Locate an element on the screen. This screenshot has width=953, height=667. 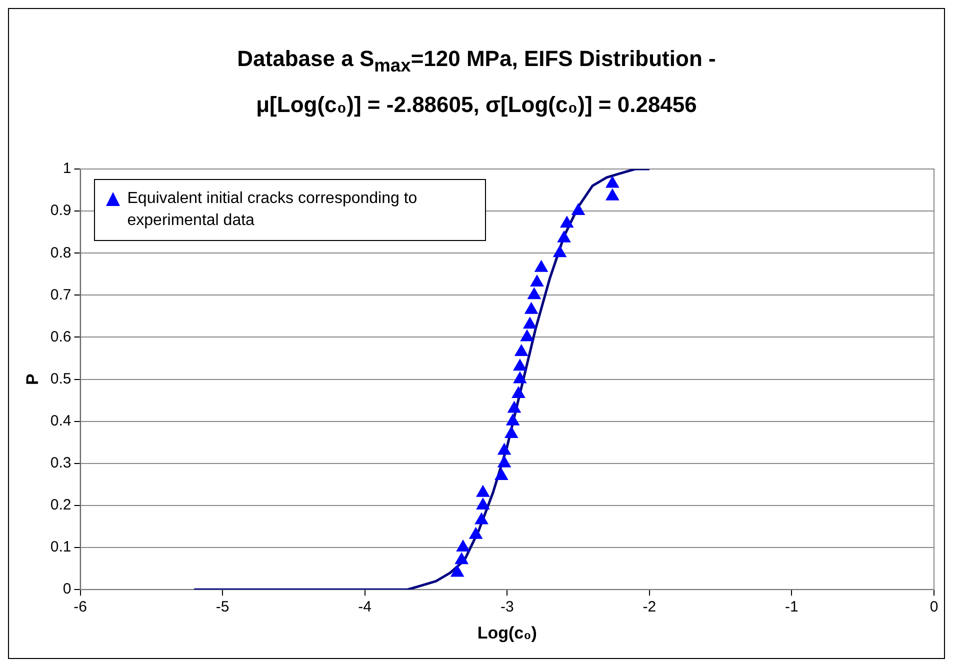
y-tick-label: 0.7 is located at coordinates (61, 295).